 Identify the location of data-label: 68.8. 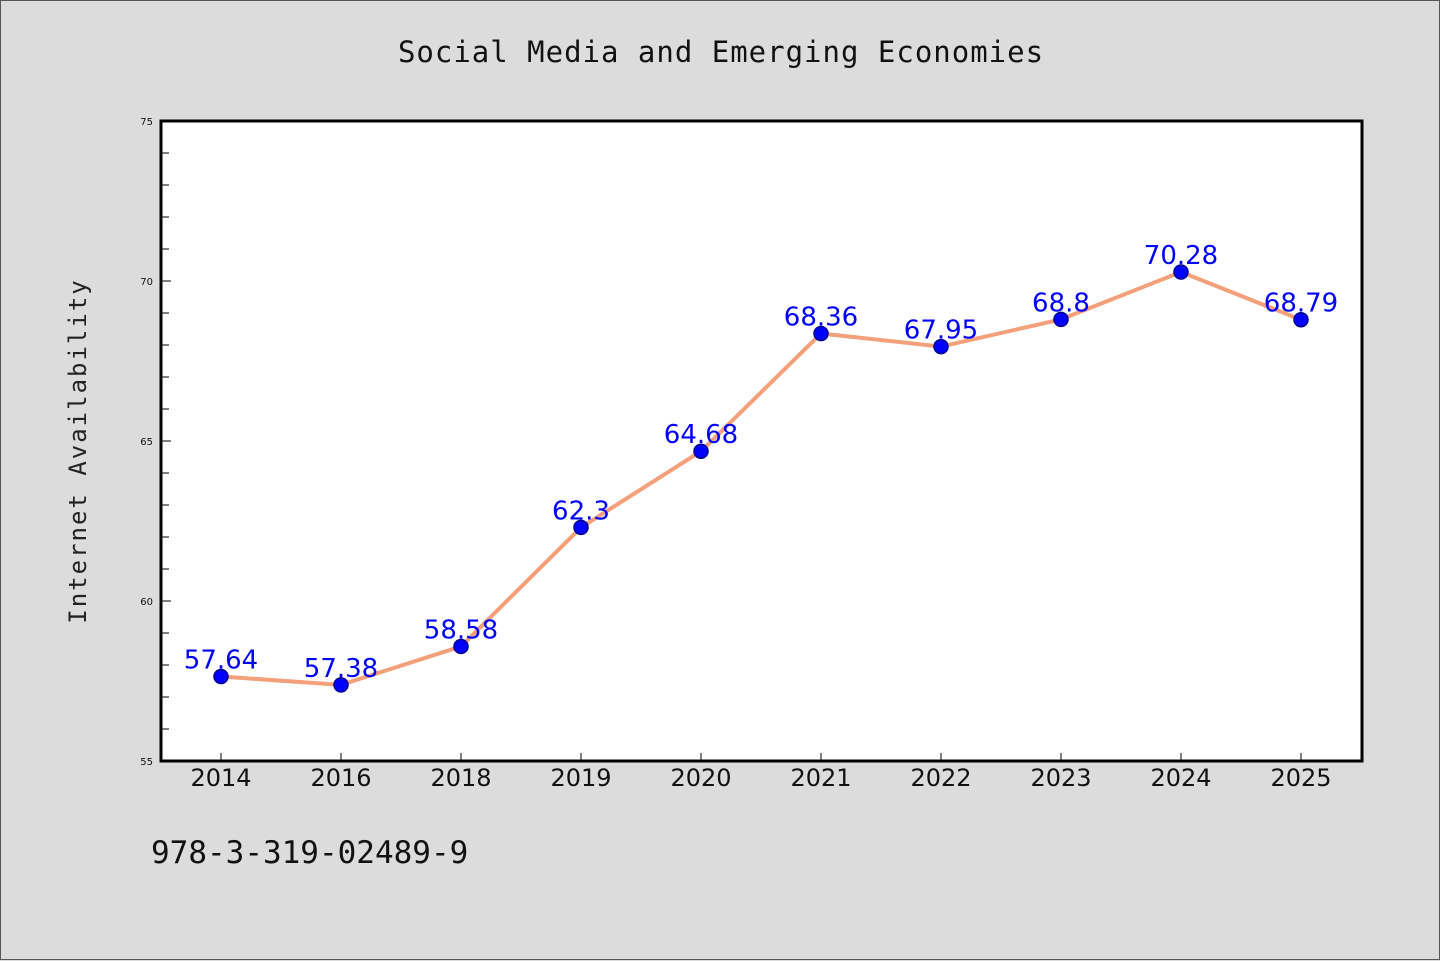
(1061, 303).